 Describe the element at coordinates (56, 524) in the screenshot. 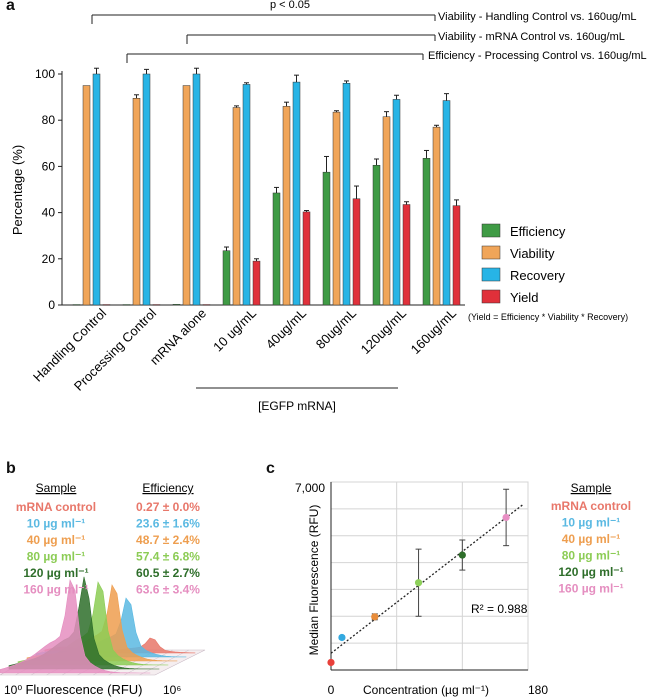

I see `sample-label-1: 10 µg ml⁻¹` at that location.